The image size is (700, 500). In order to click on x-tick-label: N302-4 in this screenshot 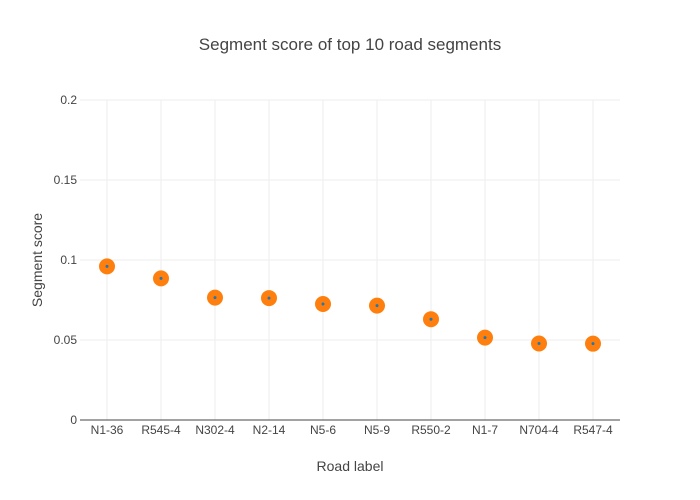, I will do `click(215, 430)`.